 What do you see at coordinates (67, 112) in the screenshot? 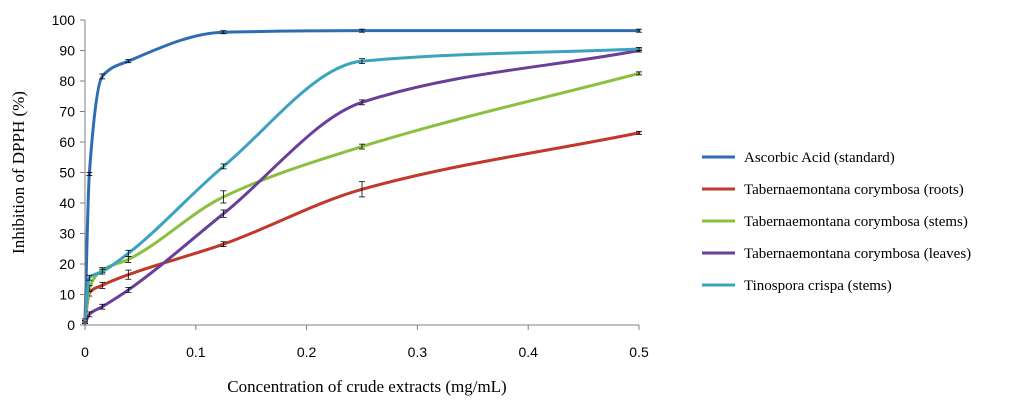
I see `y-tick-label: 70` at bounding box center [67, 112].